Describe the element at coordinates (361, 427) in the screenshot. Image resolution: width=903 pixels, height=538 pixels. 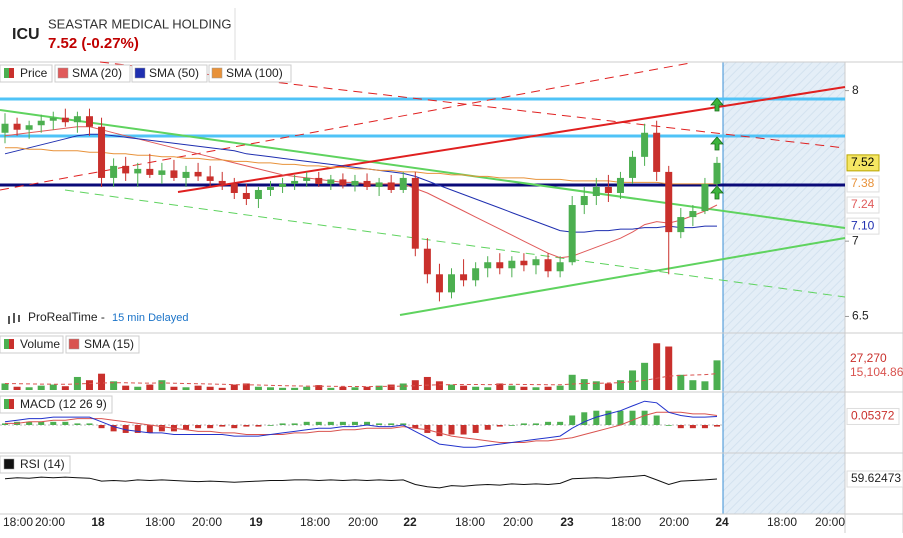
I see `signal-line` at that location.